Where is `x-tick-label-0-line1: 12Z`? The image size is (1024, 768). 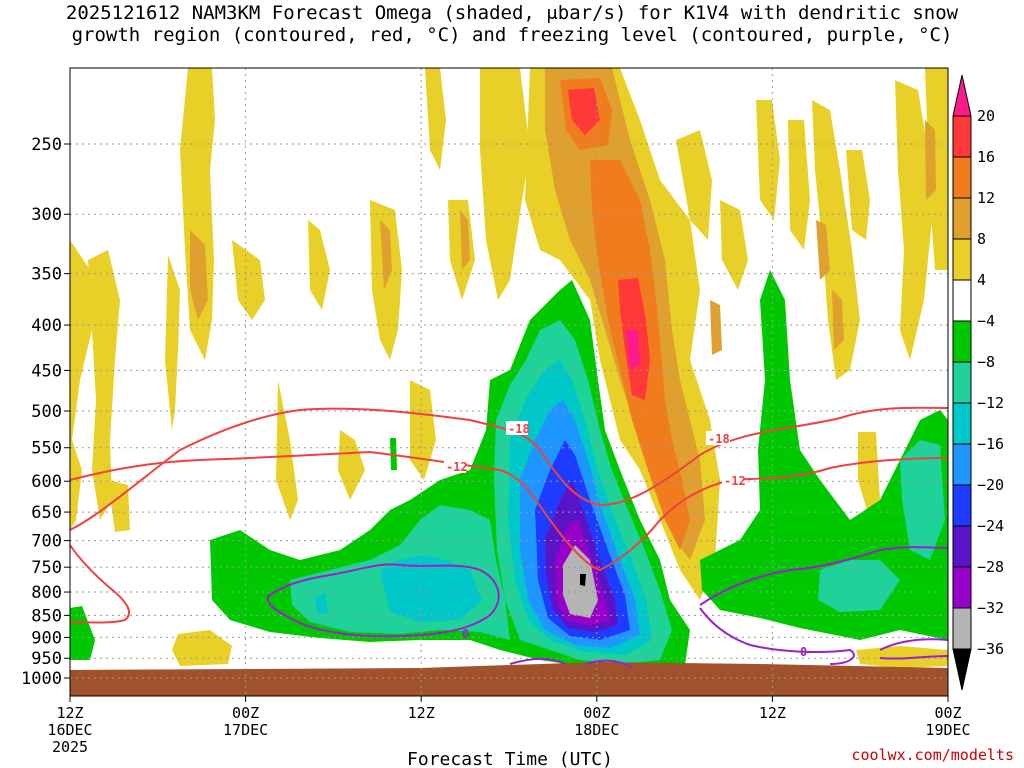
x-tick-label-0-line1: 12Z is located at coordinates (69, 713).